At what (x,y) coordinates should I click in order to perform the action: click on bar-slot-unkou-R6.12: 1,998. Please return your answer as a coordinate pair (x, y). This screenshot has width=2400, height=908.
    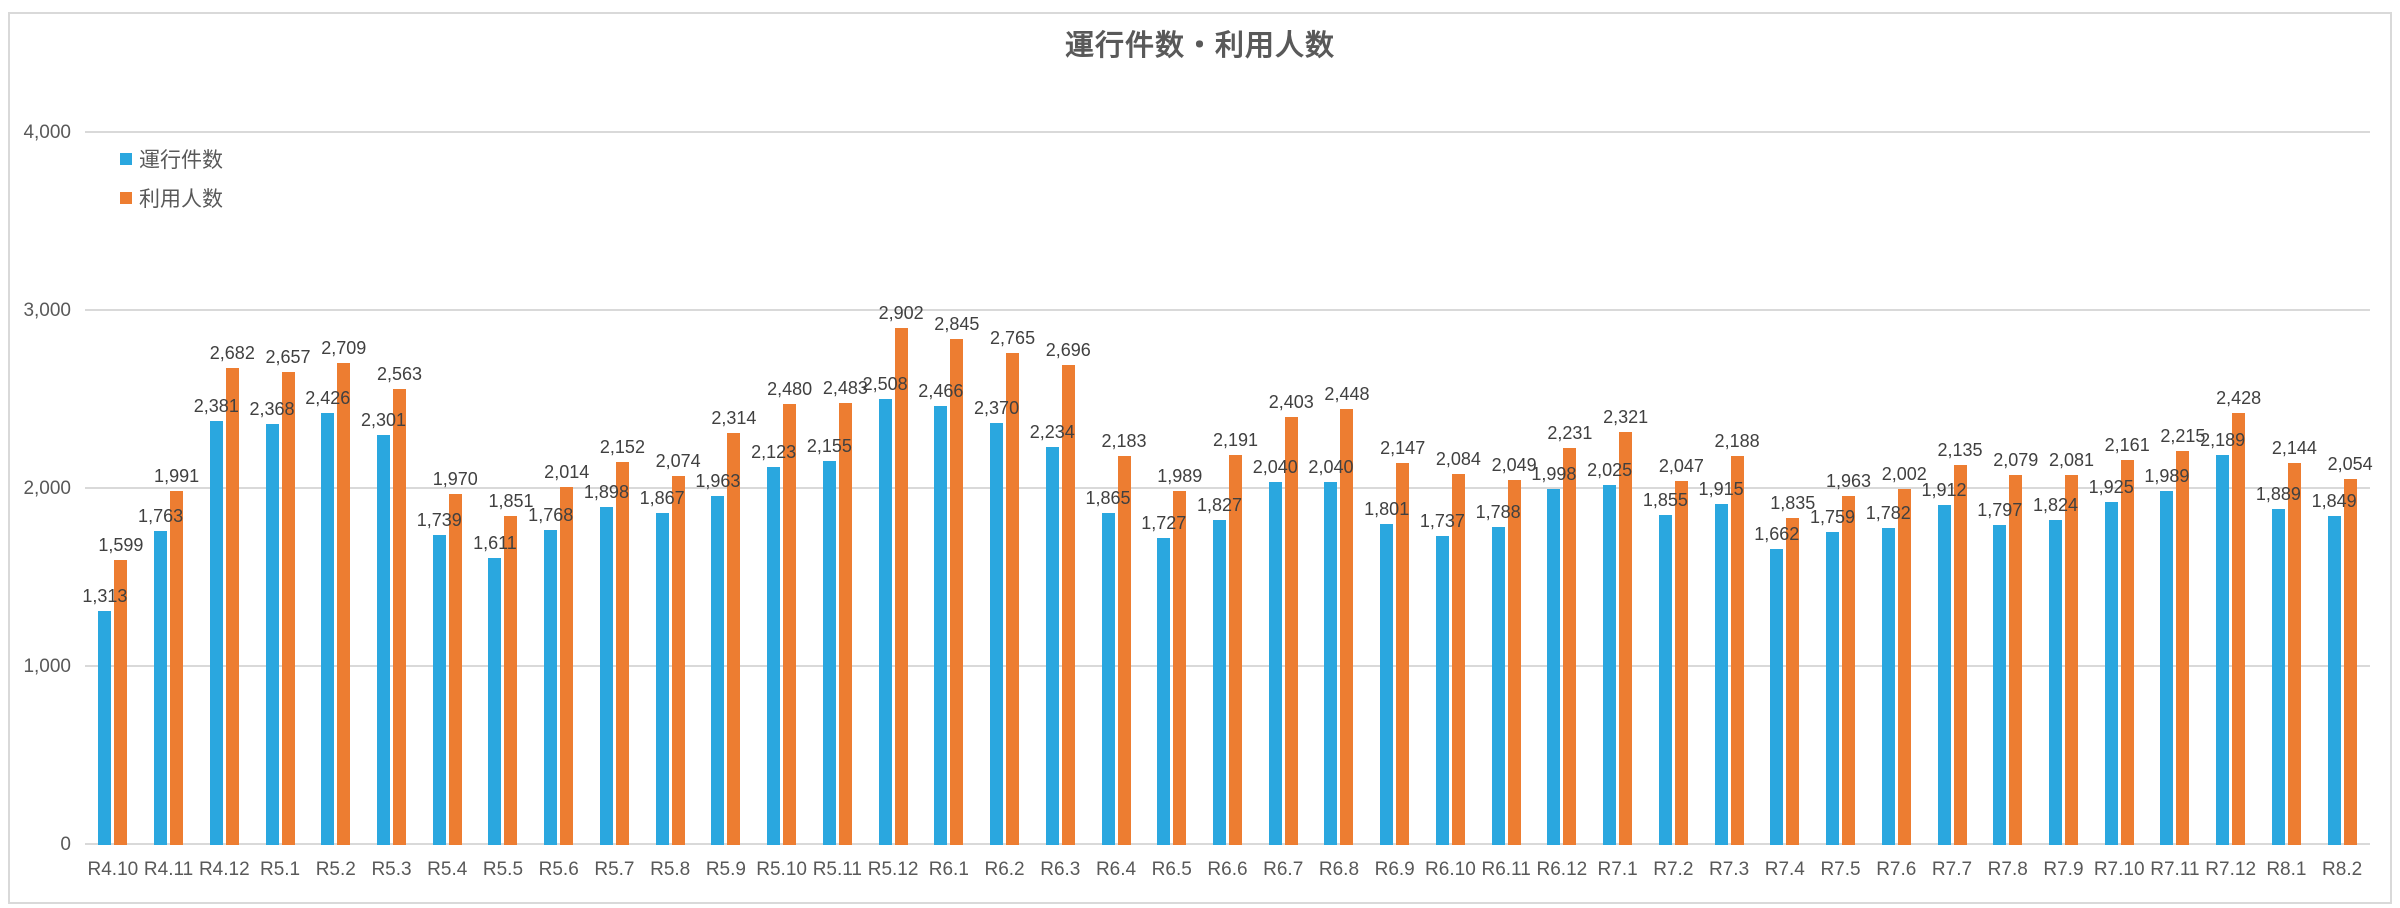
    Looking at the image, I should click on (1553, 489).